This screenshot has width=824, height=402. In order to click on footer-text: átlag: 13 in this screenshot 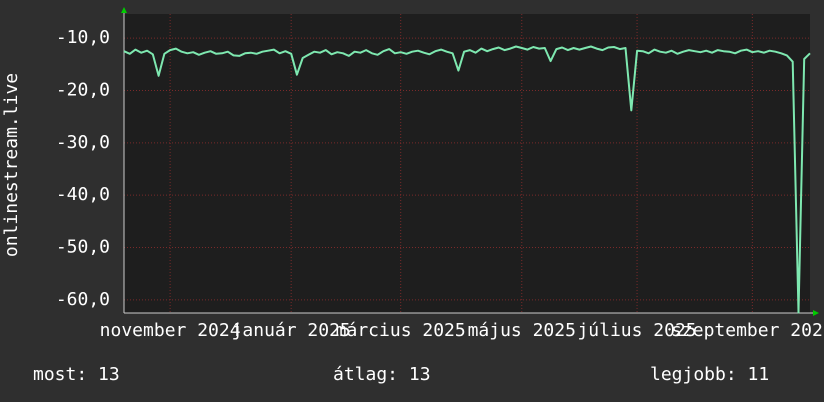, I will do `click(382, 374)`.